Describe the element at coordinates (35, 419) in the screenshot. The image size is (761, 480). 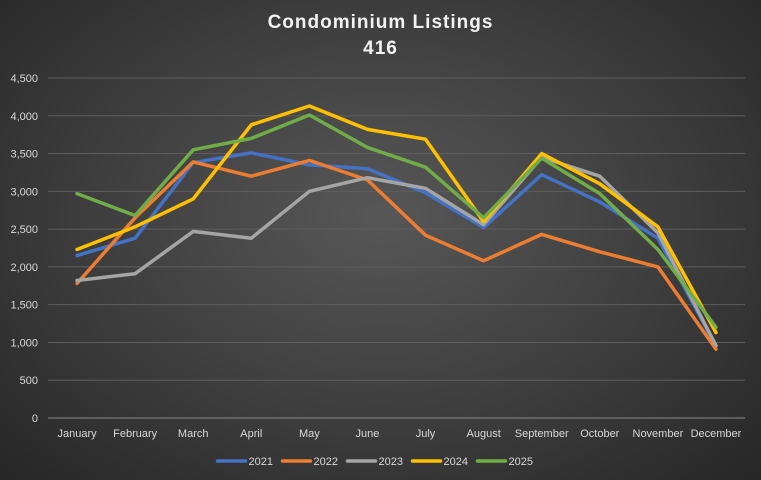
I see `y-tick-label: 0` at that location.